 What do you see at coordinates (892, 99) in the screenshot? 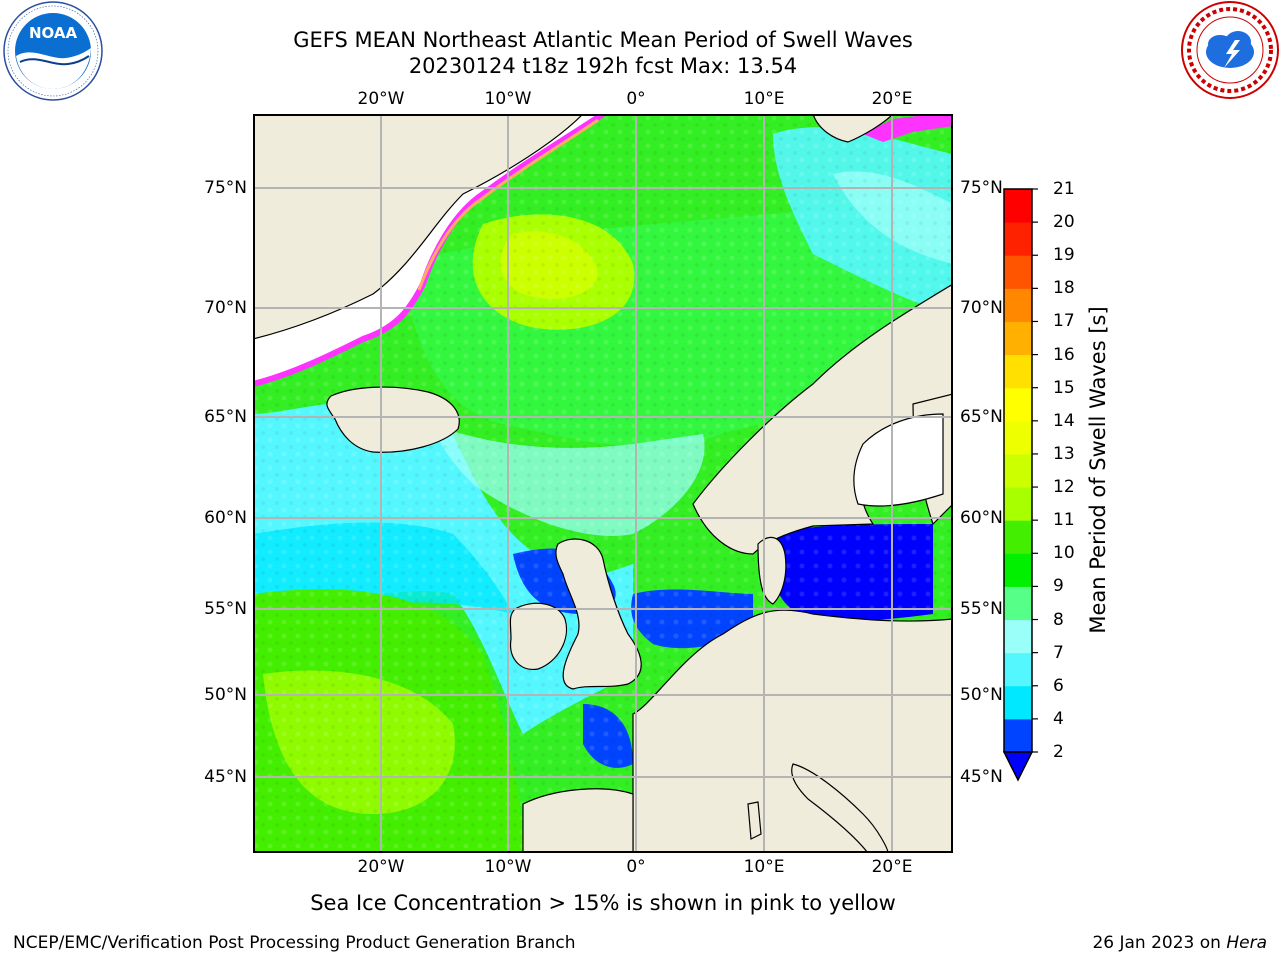
I see `lon-tick-top-20e: 20°E` at bounding box center [892, 99].